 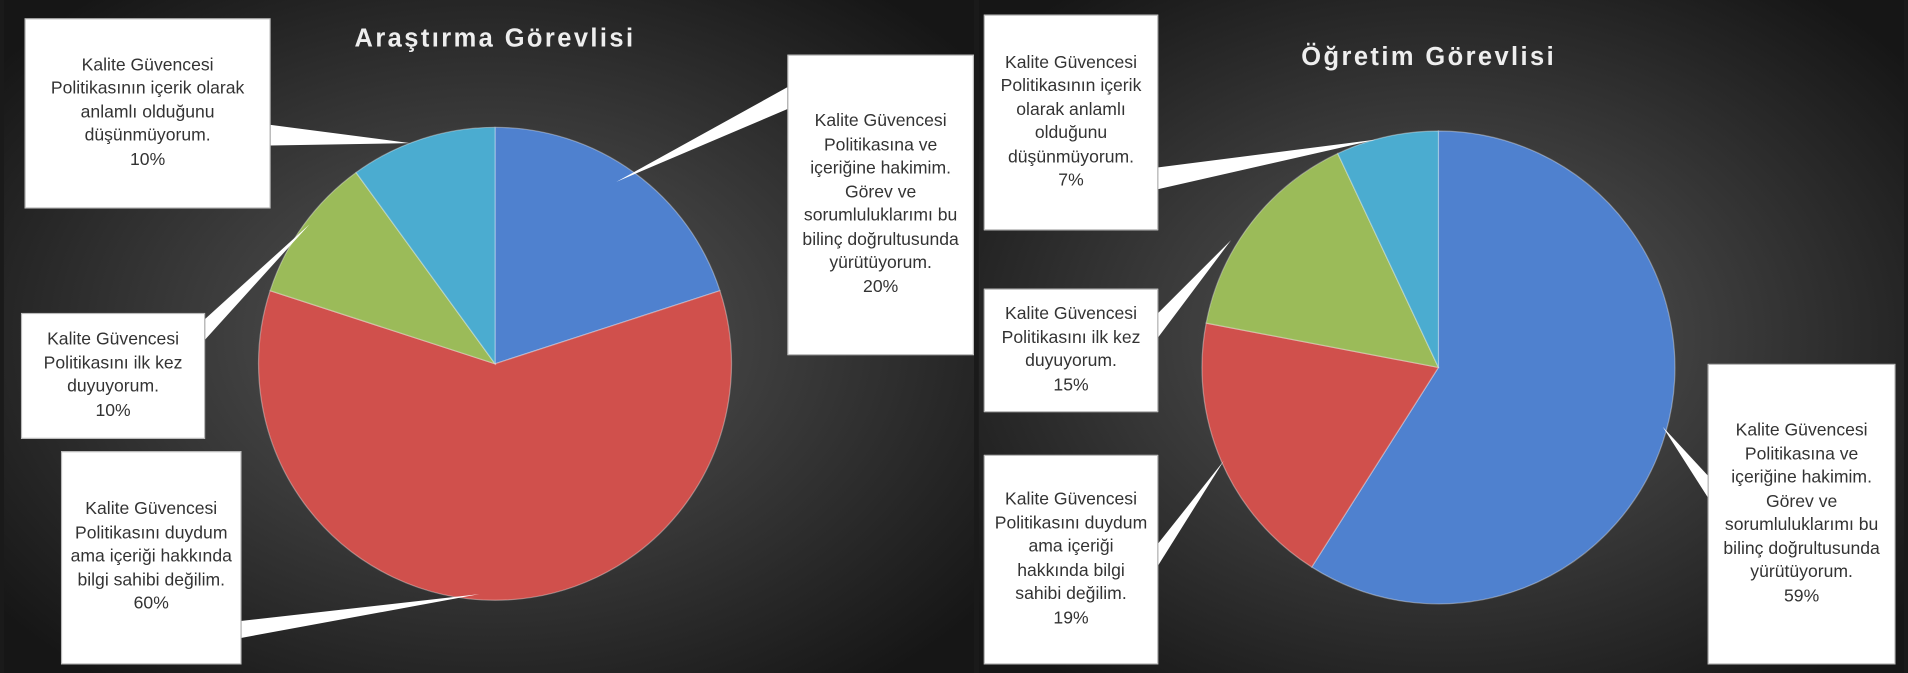 I want to click on value-label: 19%, so click(x=1071, y=618).